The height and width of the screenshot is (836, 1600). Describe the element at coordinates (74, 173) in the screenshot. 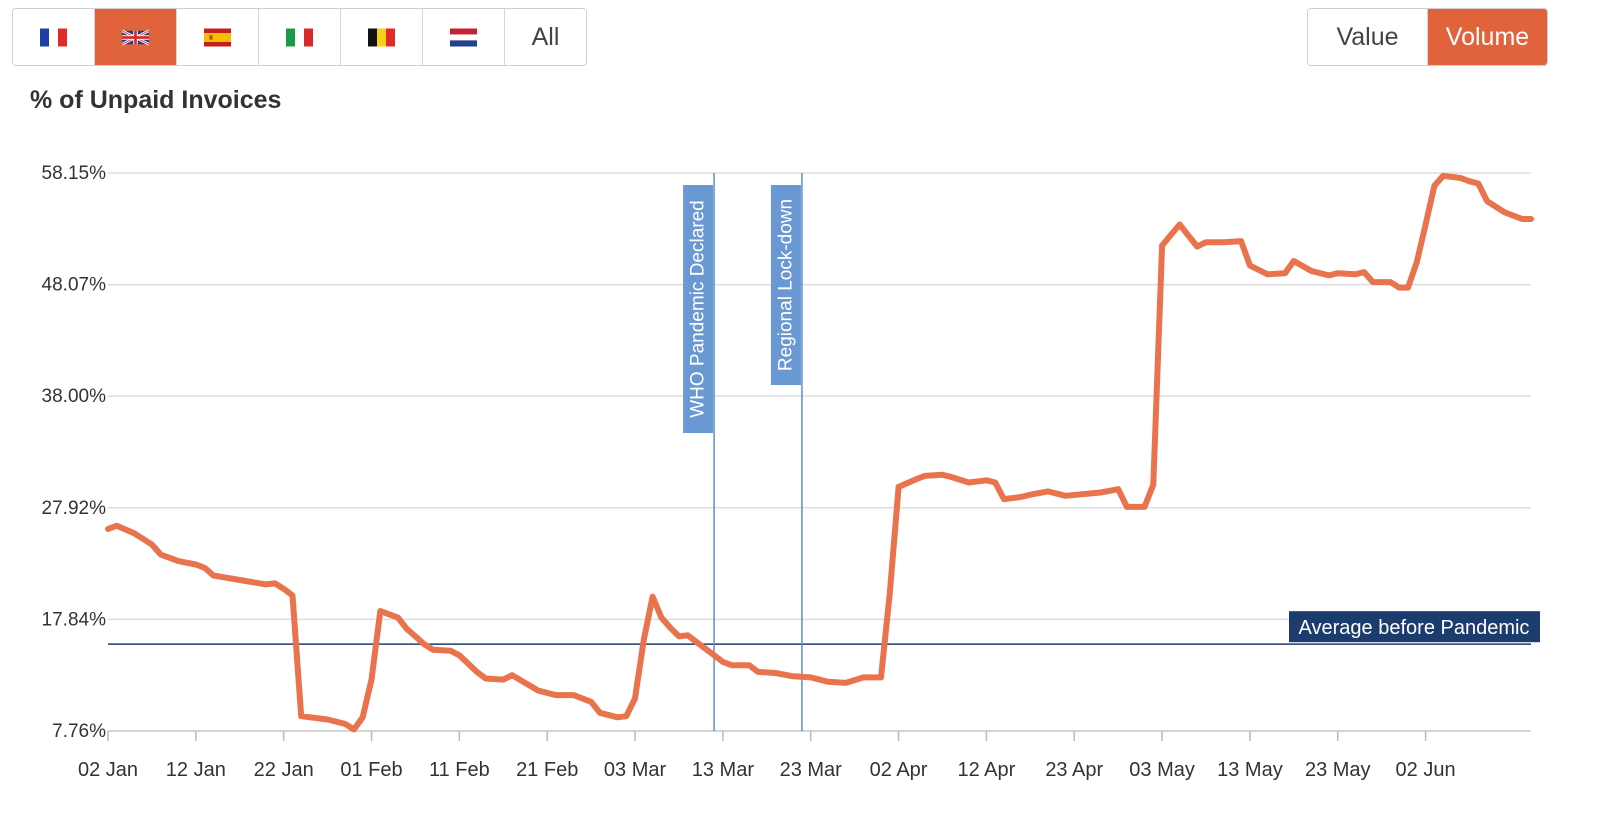

I see `y-tick-label: 58.15%` at that location.